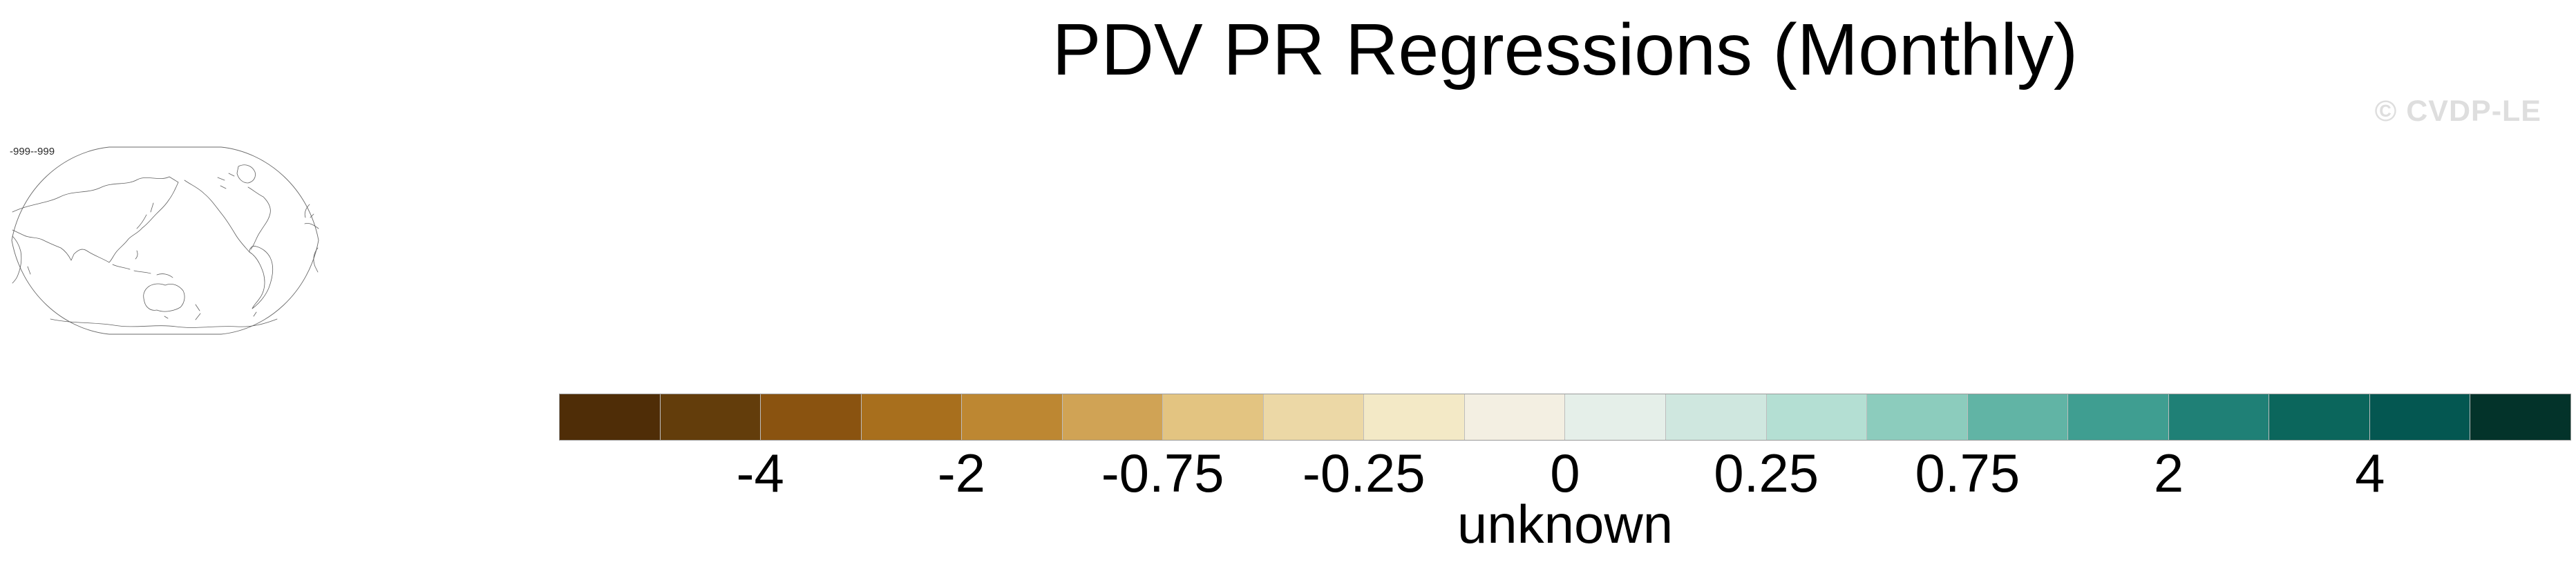 The height and width of the screenshot is (569, 2576). I want to click on colorbar, so click(1565, 417).